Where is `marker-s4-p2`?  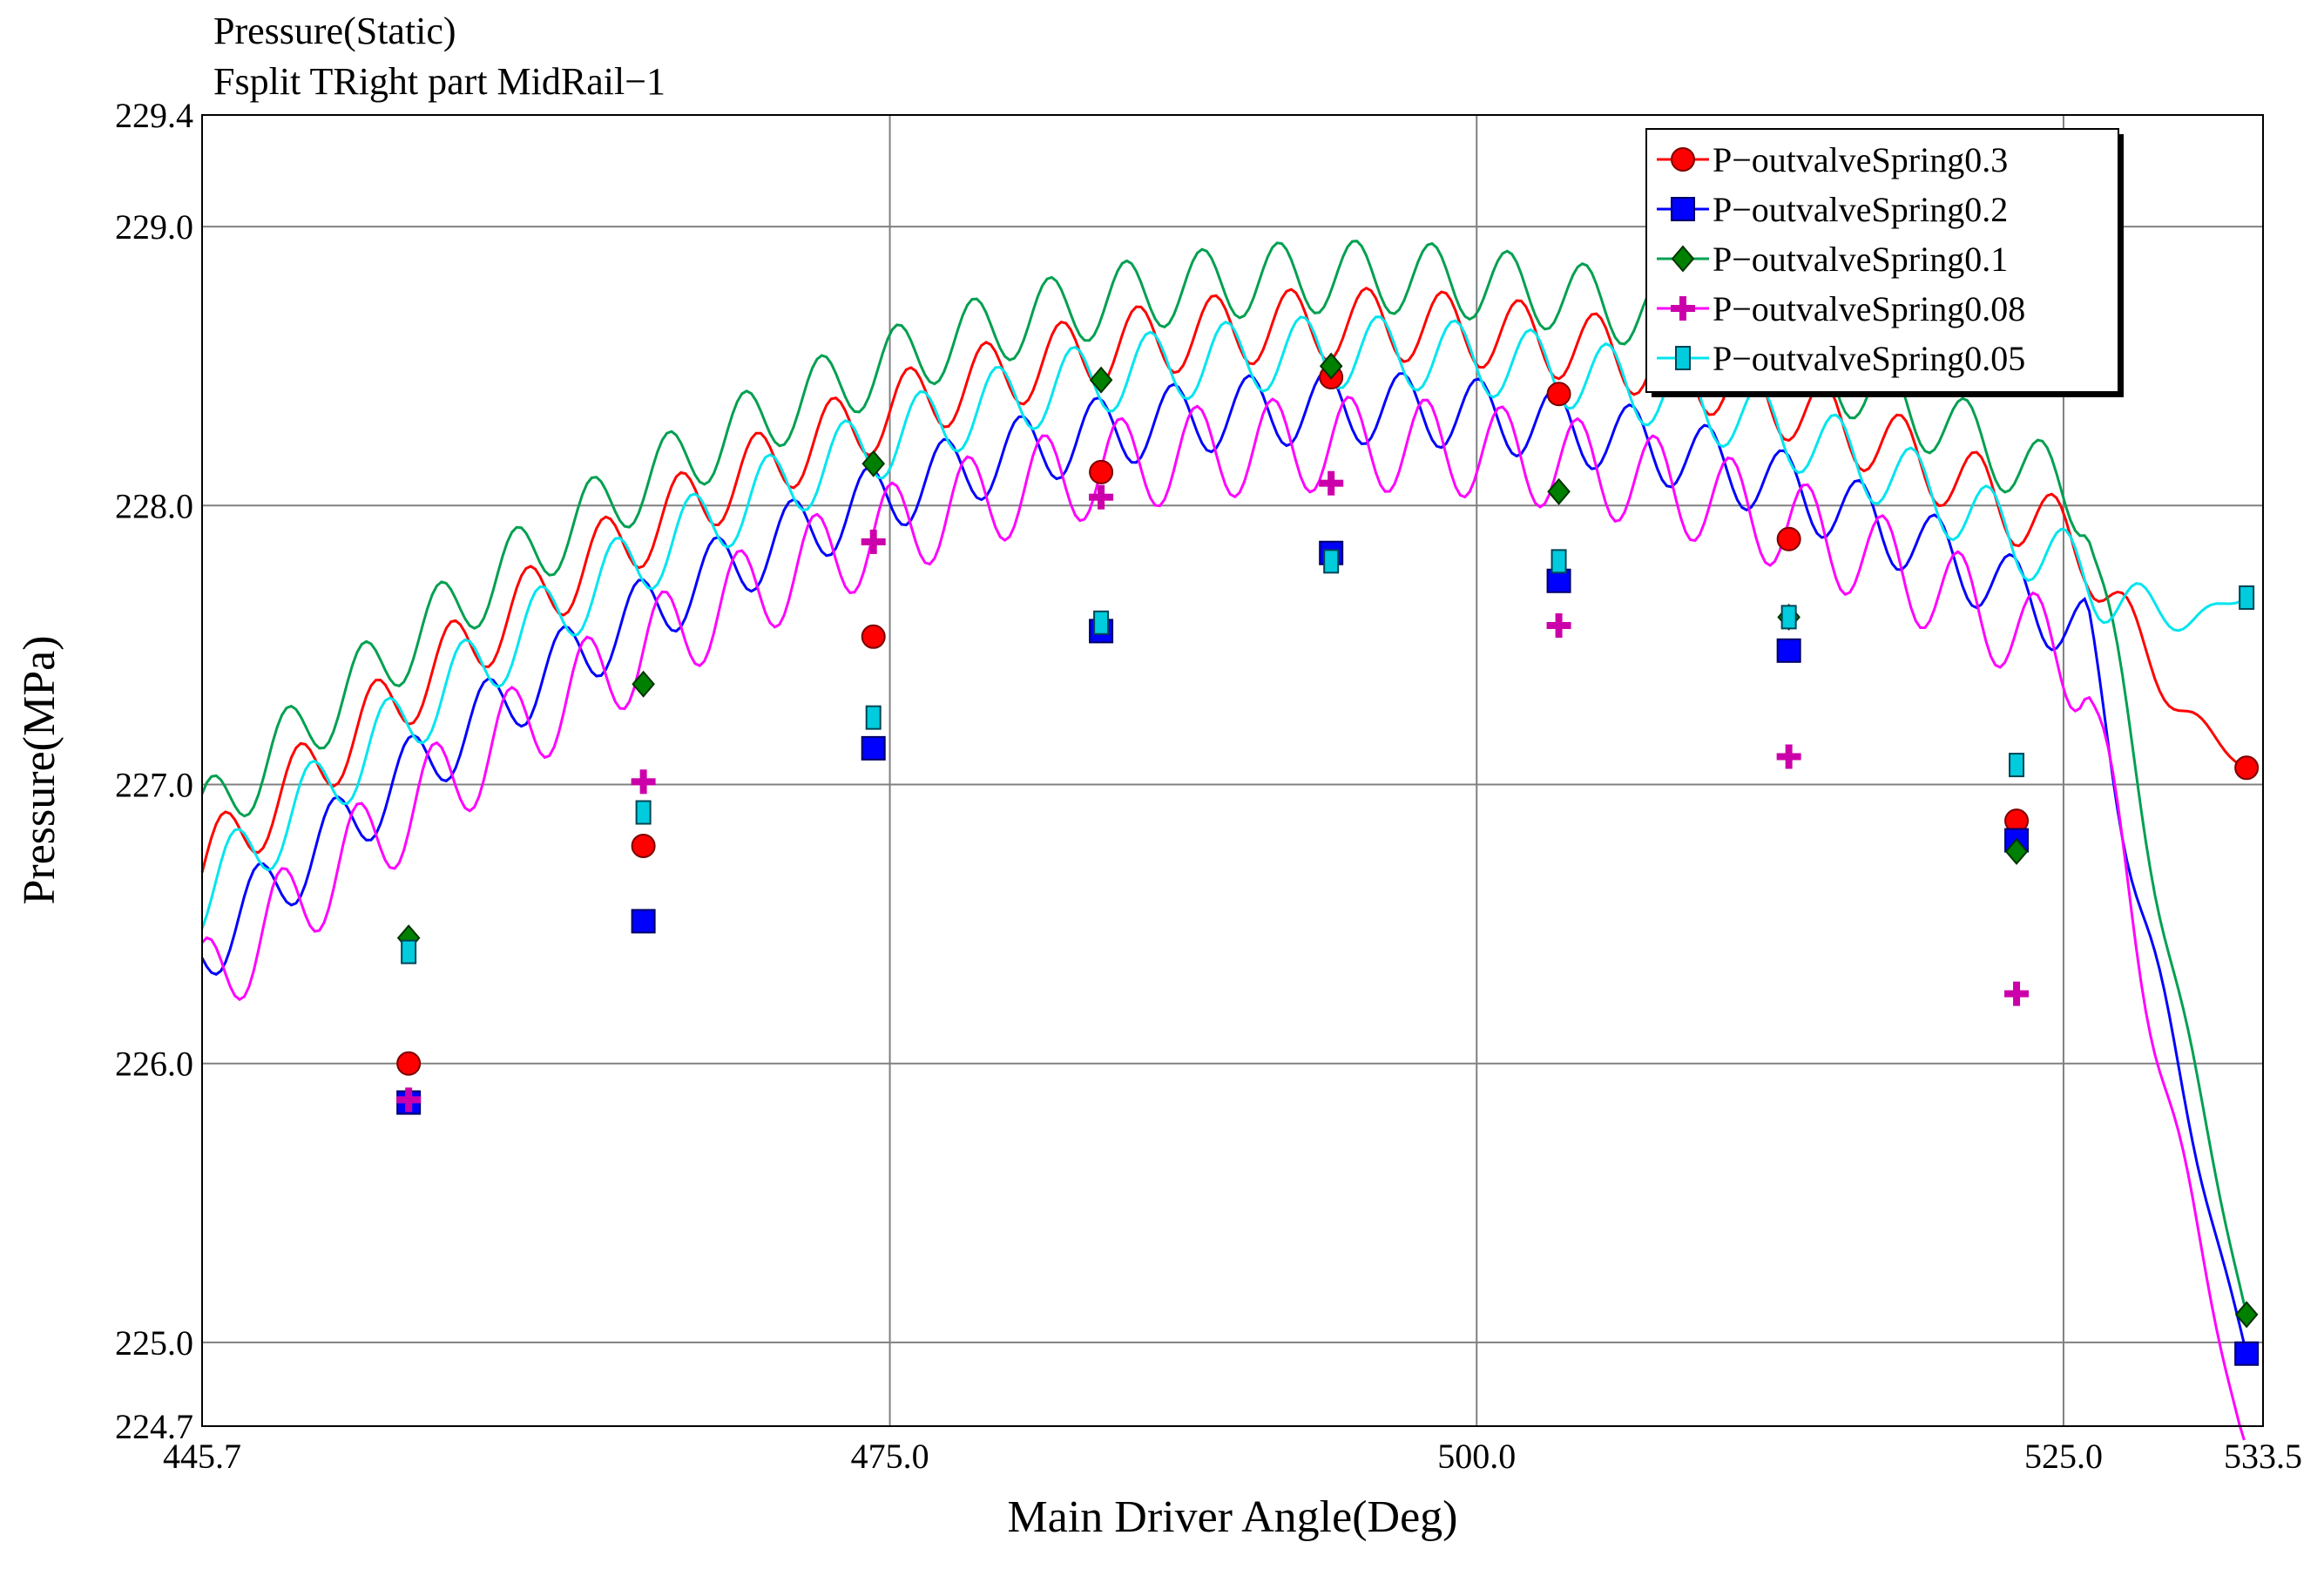
marker-s4-p2 is located at coordinates (873, 717).